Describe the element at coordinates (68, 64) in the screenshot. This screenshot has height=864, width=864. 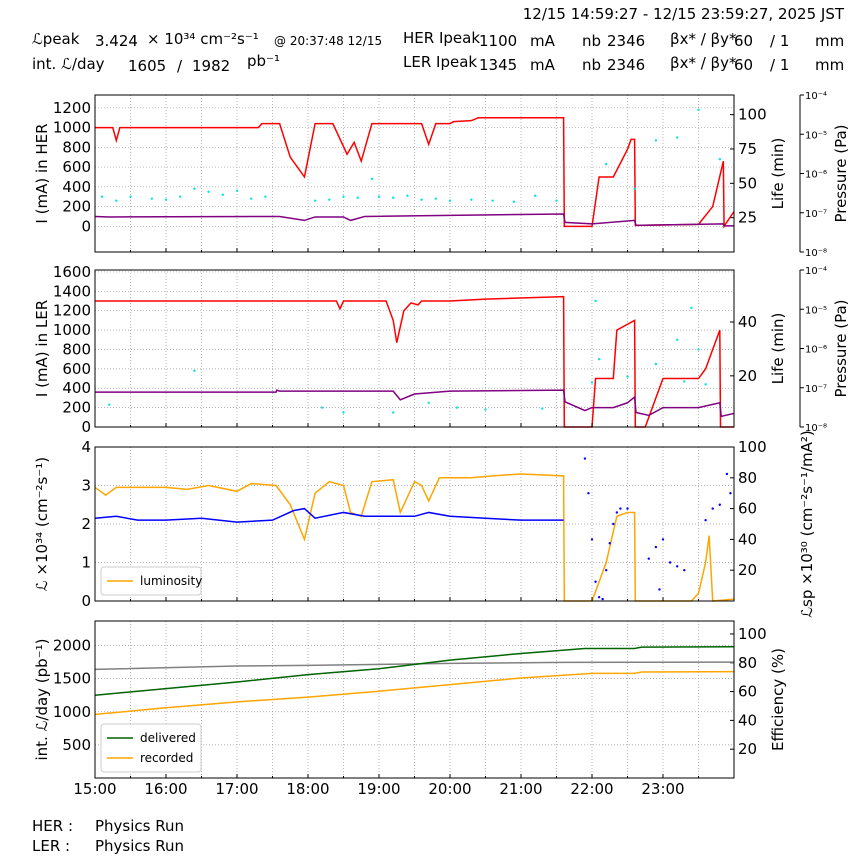
I see `intl-label: int. ℒ/day` at that location.